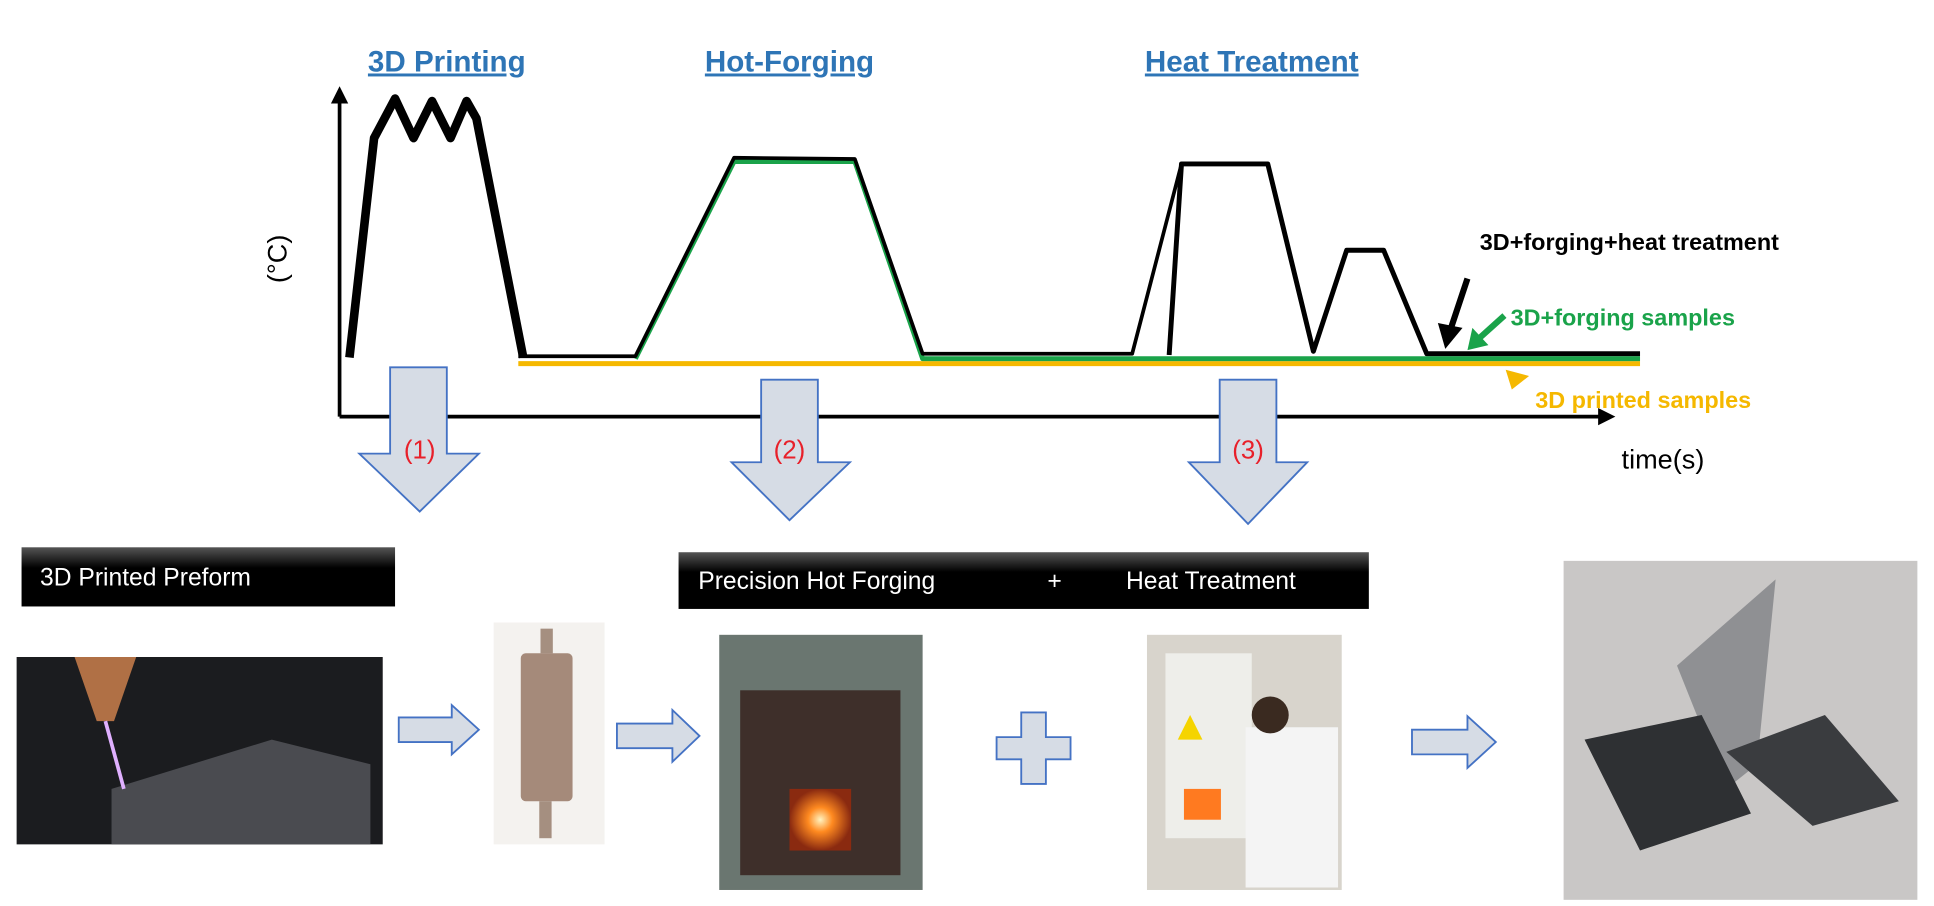 The width and height of the screenshot is (1934, 906). Describe the element at coordinates (1643, 400) in the screenshot. I see `legend-label-printed-samples: 3D printed samples` at that location.